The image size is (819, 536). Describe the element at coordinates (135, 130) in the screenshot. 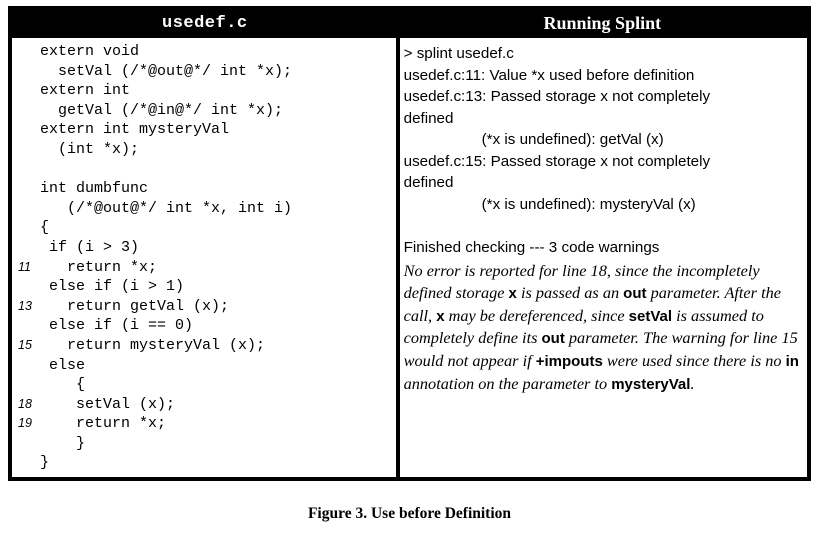

I see `code-line-text: extern int mysteryVal` at that location.